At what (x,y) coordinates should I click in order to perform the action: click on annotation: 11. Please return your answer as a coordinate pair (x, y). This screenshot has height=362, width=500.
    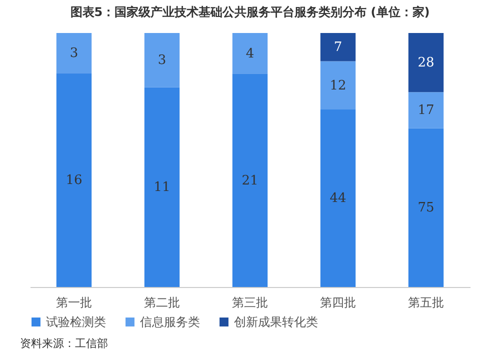
    Looking at the image, I should click on (162, 188).